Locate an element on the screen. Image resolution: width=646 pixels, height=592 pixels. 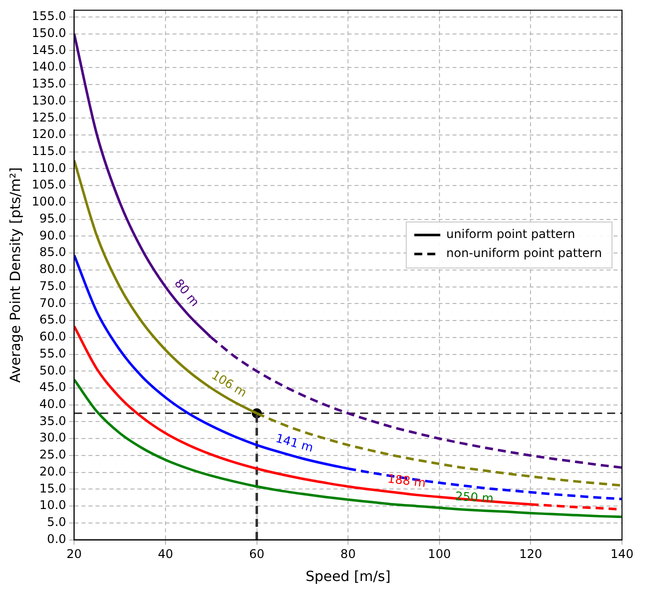
y-tick-label: 10.0 is located at coordinates (52, 505).